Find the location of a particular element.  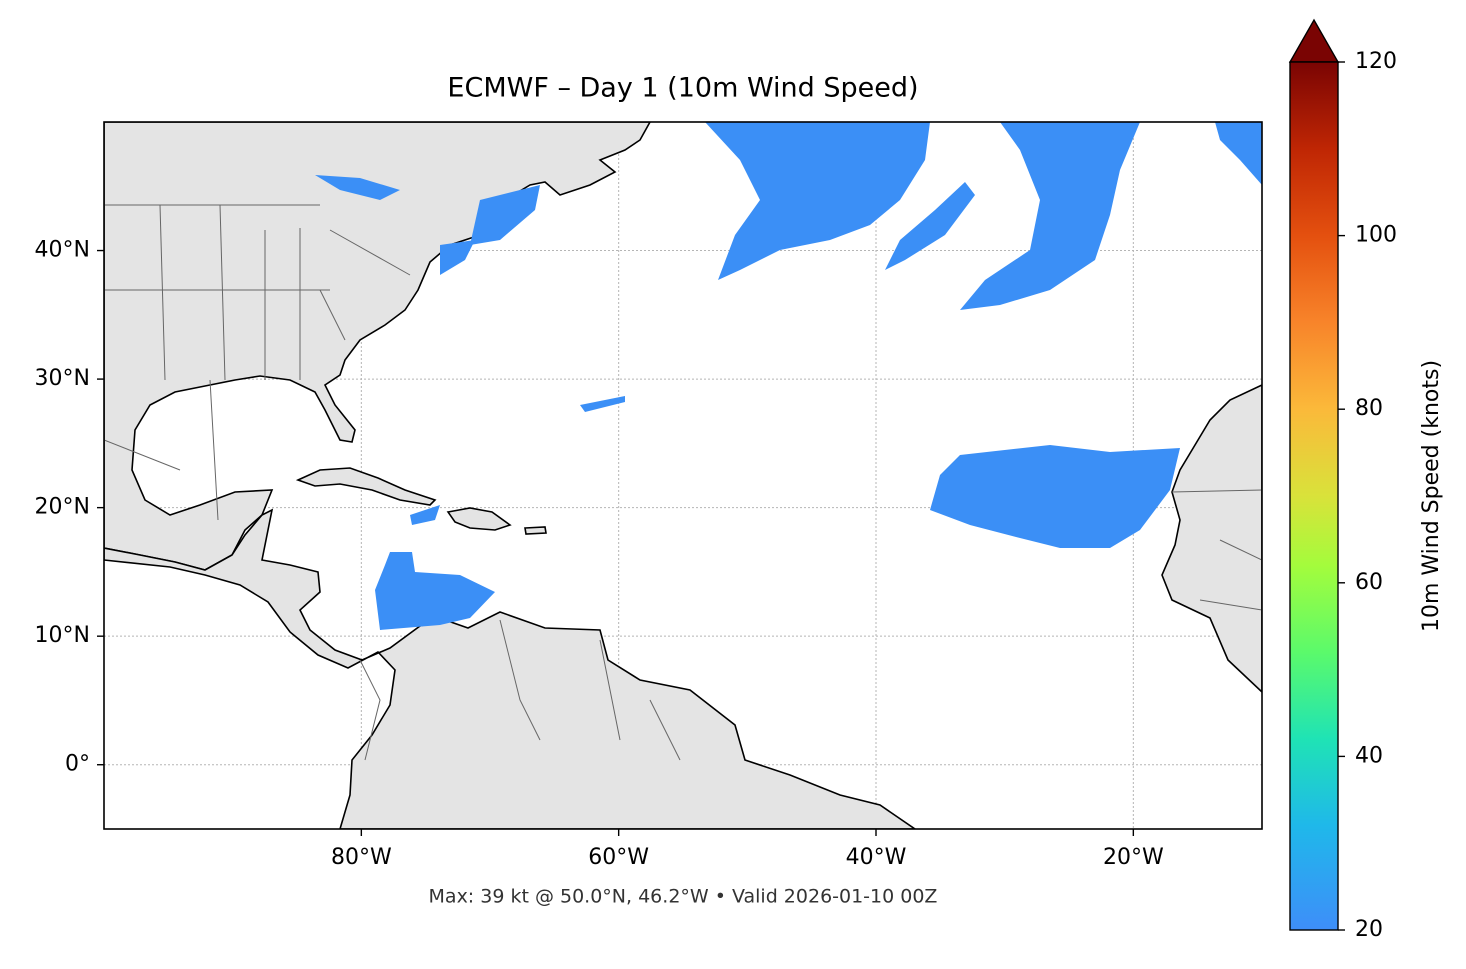

colorbar-label: 10m Wind Speed (knots) is located at coordinates (1431, 496).